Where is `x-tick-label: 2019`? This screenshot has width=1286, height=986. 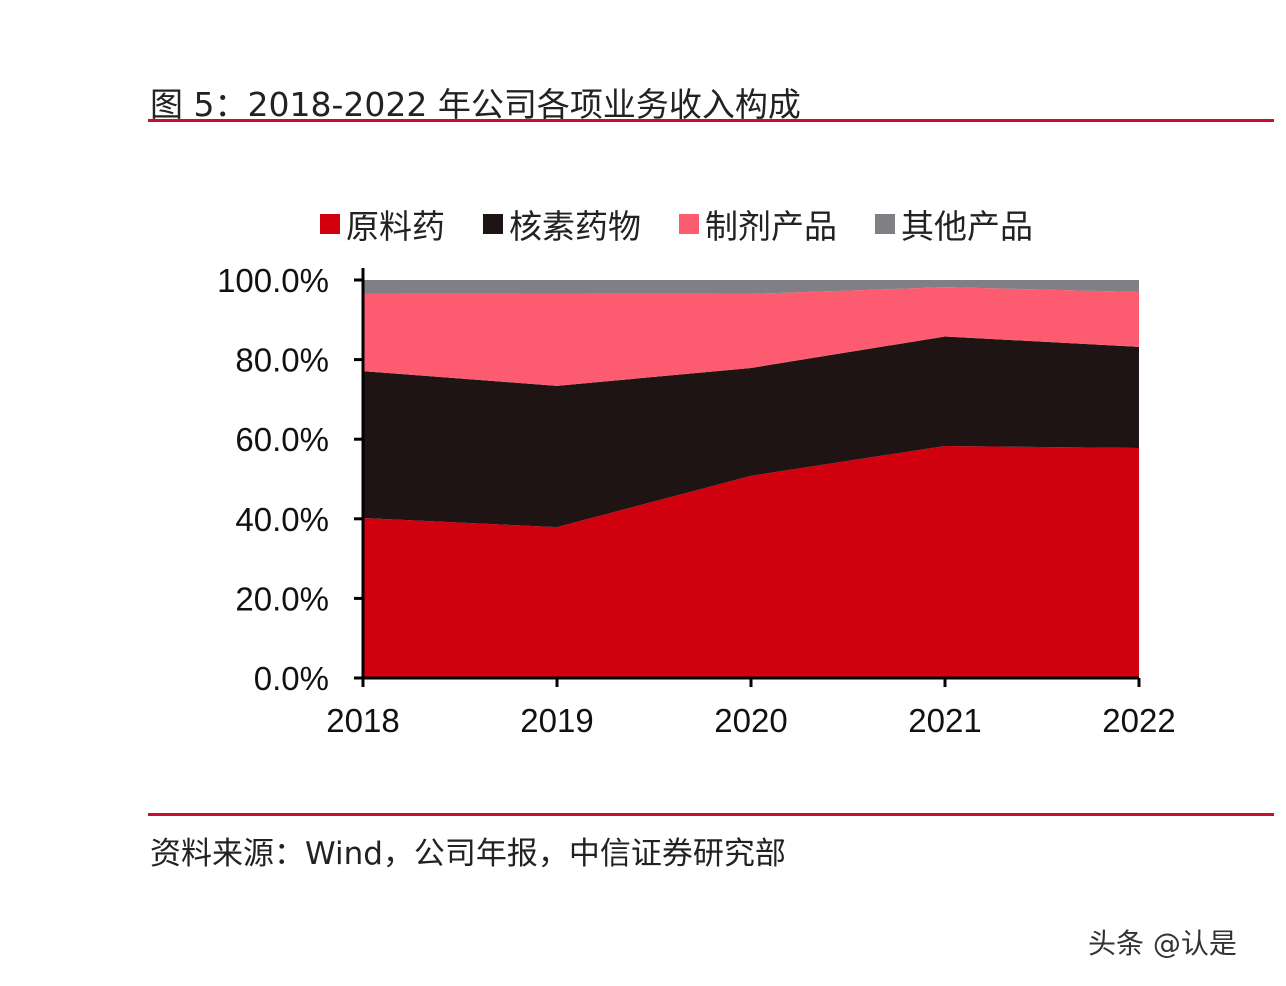
x-tick-label: 2019 is located at coordinates (556, 720).